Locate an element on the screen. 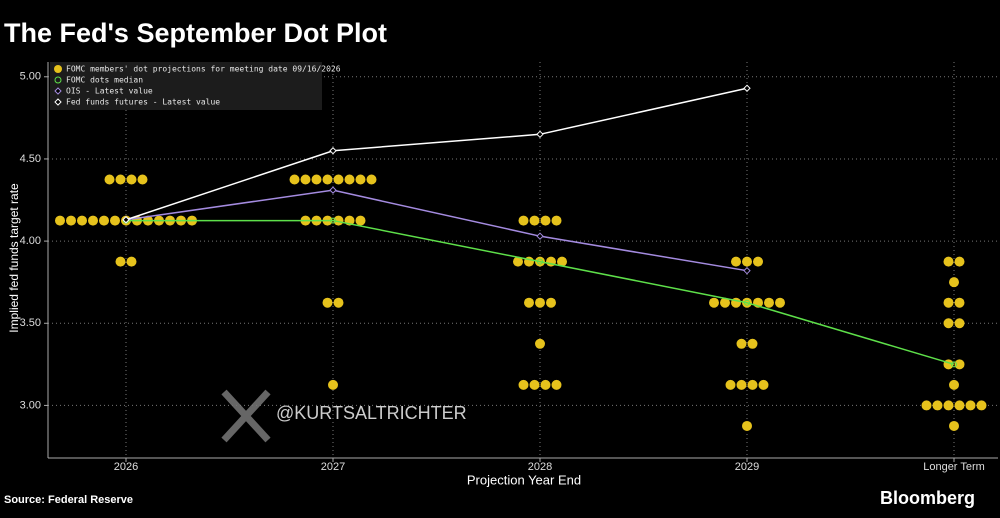  y-tick-label: 4.00 is located at coordinates (30, 241).